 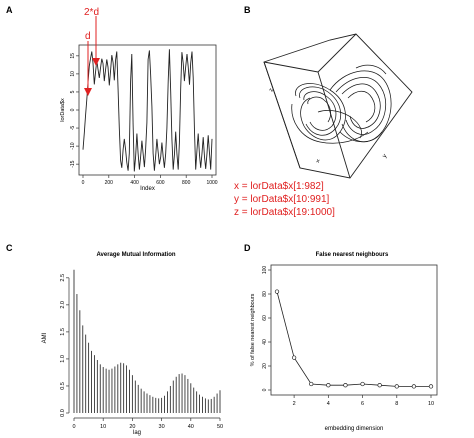 What do you see at coordinates (83, 183) in the screenshot?
I see `panel-a-x-tick-label: 0` at bounding box center [83, 183].